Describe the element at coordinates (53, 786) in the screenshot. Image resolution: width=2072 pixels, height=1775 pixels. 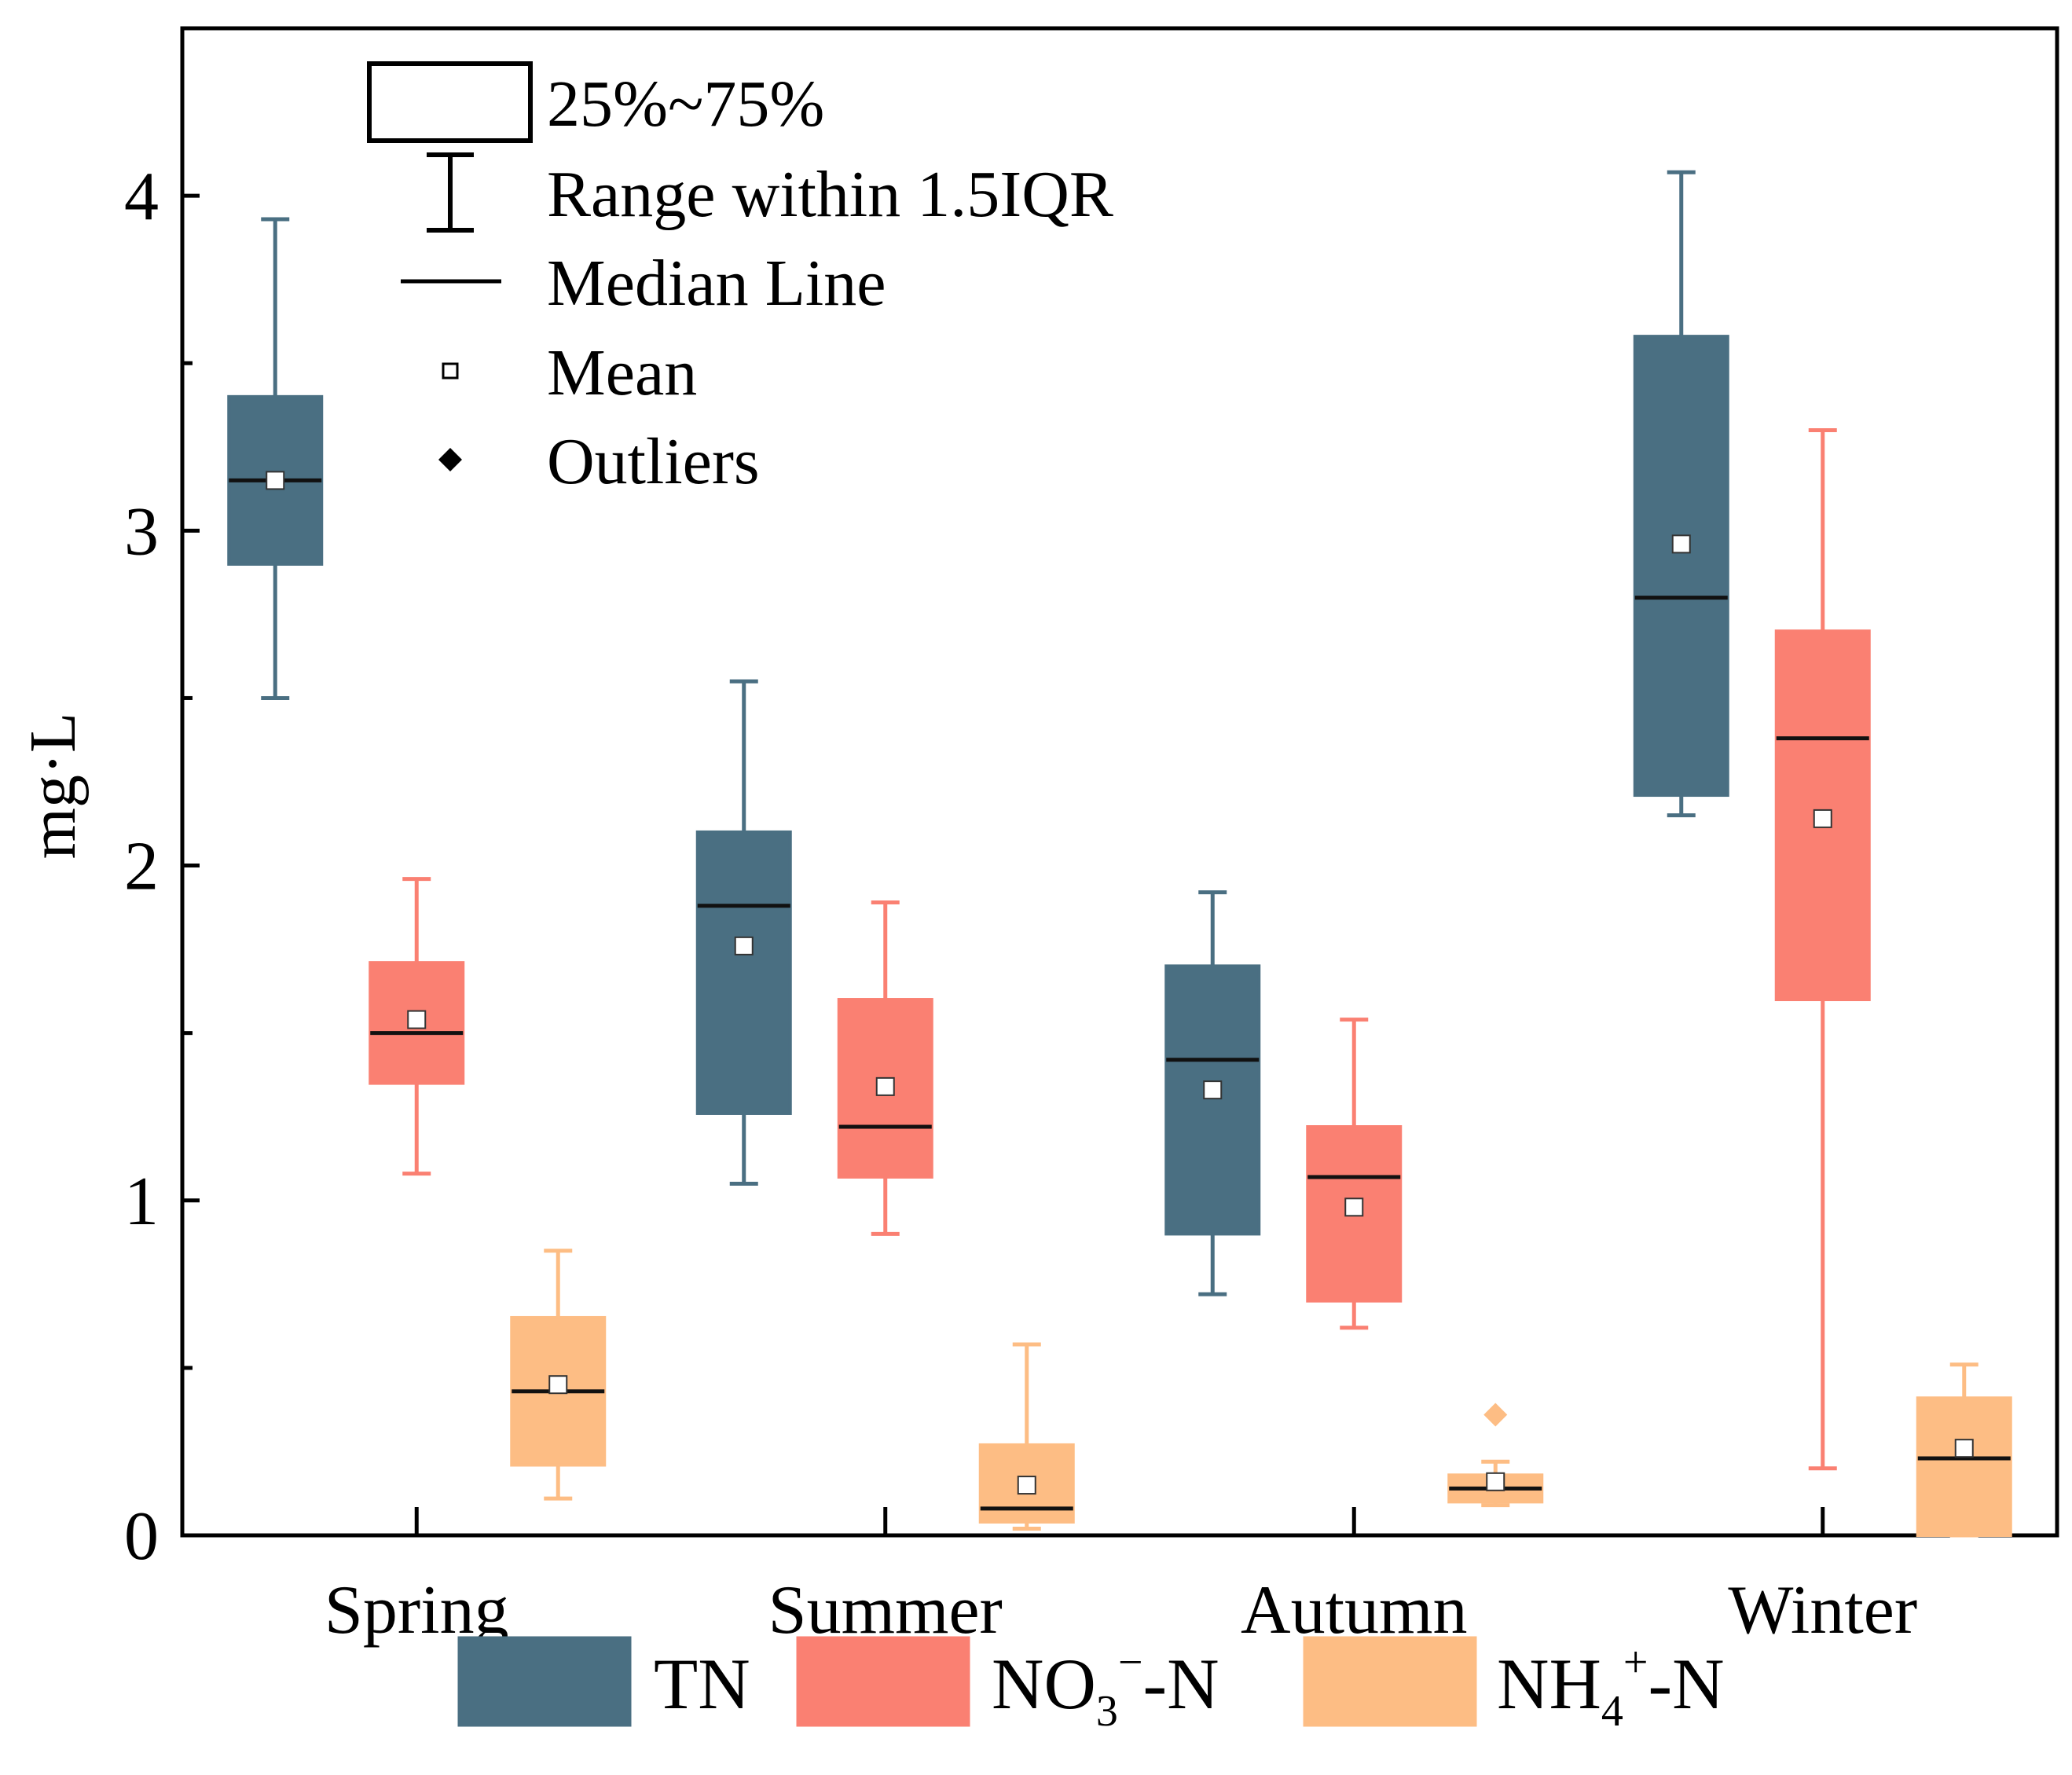
I see `y-axis-label: mg·L` at that location.